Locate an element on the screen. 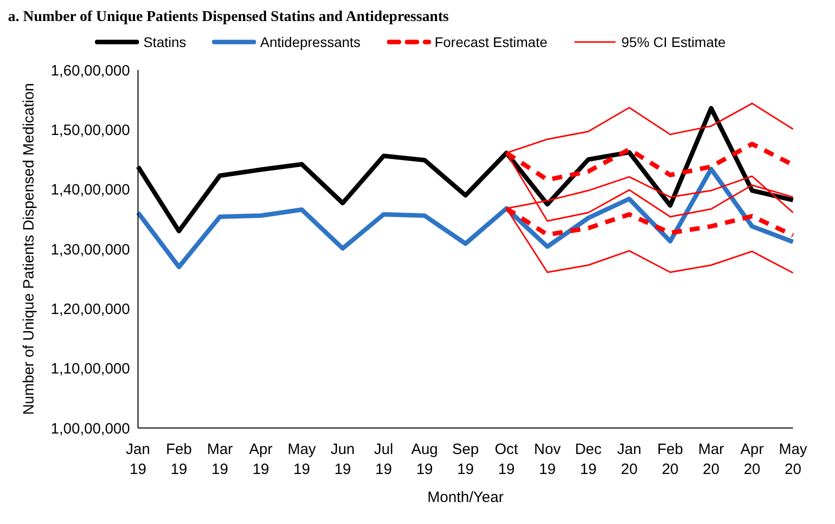  x-tick-label: Feb 20 is located at coordinates (670, 459).